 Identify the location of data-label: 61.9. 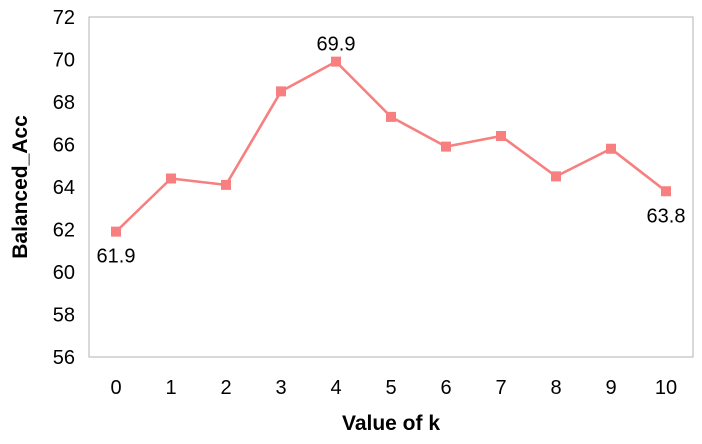
(116, 257).